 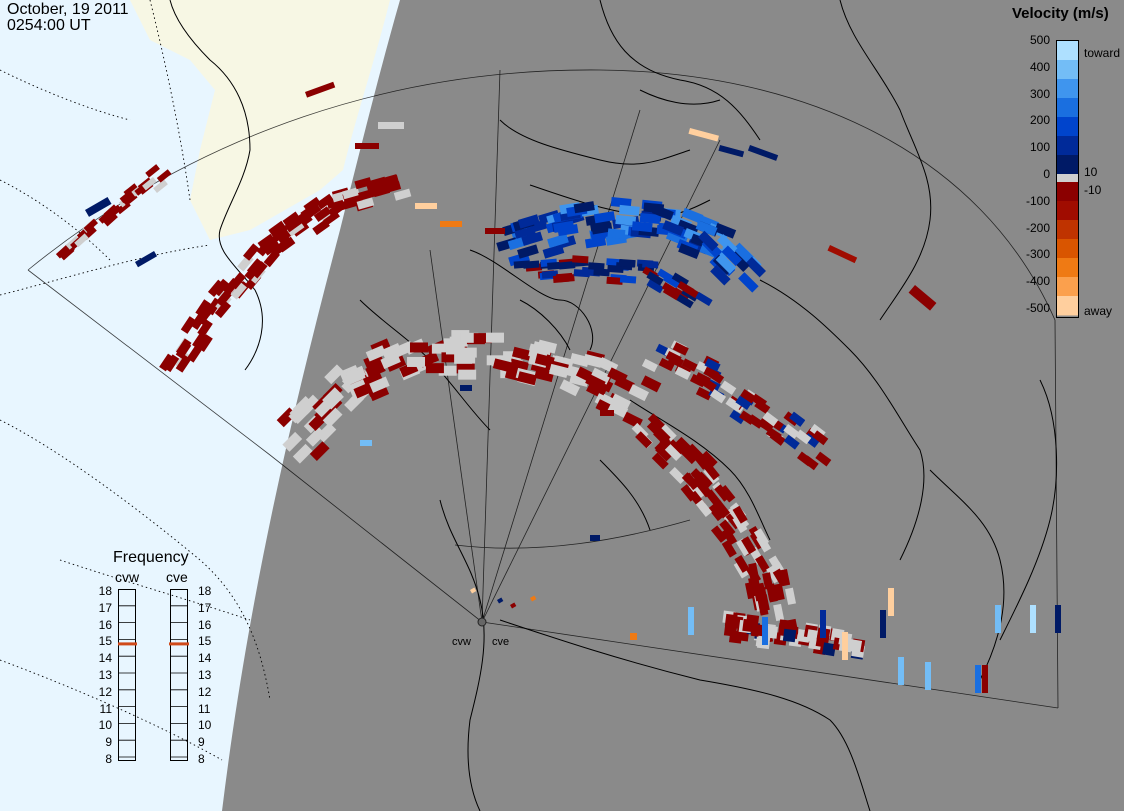 I want to click on radar-label-cve: cve, so click(x=501, y=642).